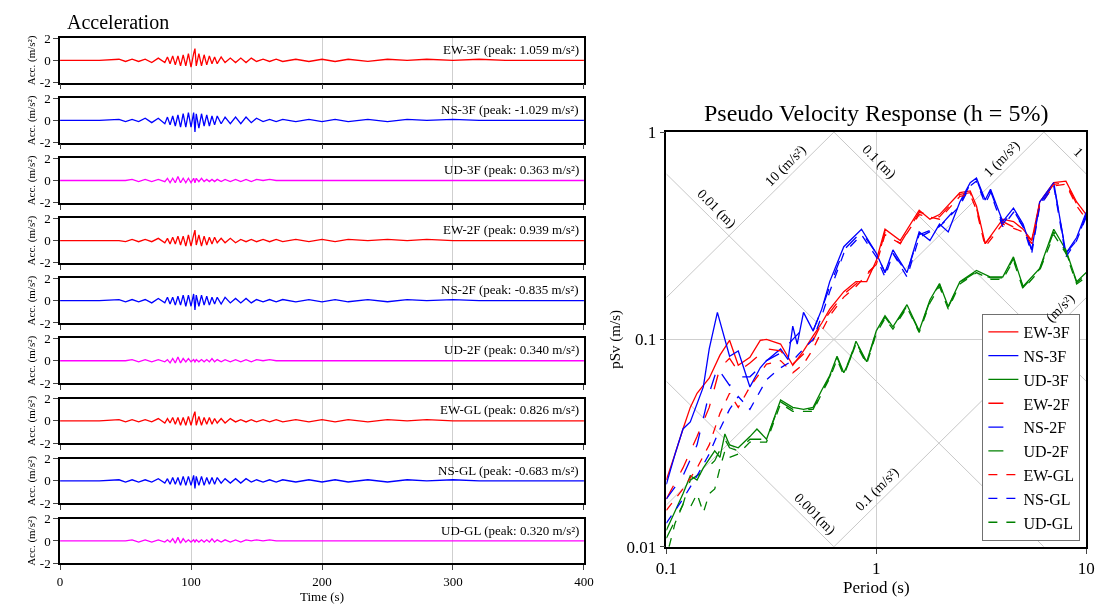 This screenshot has width=1110, height=612. I want to click on y-axis-title: pSv (m/s), so click(616, 339).